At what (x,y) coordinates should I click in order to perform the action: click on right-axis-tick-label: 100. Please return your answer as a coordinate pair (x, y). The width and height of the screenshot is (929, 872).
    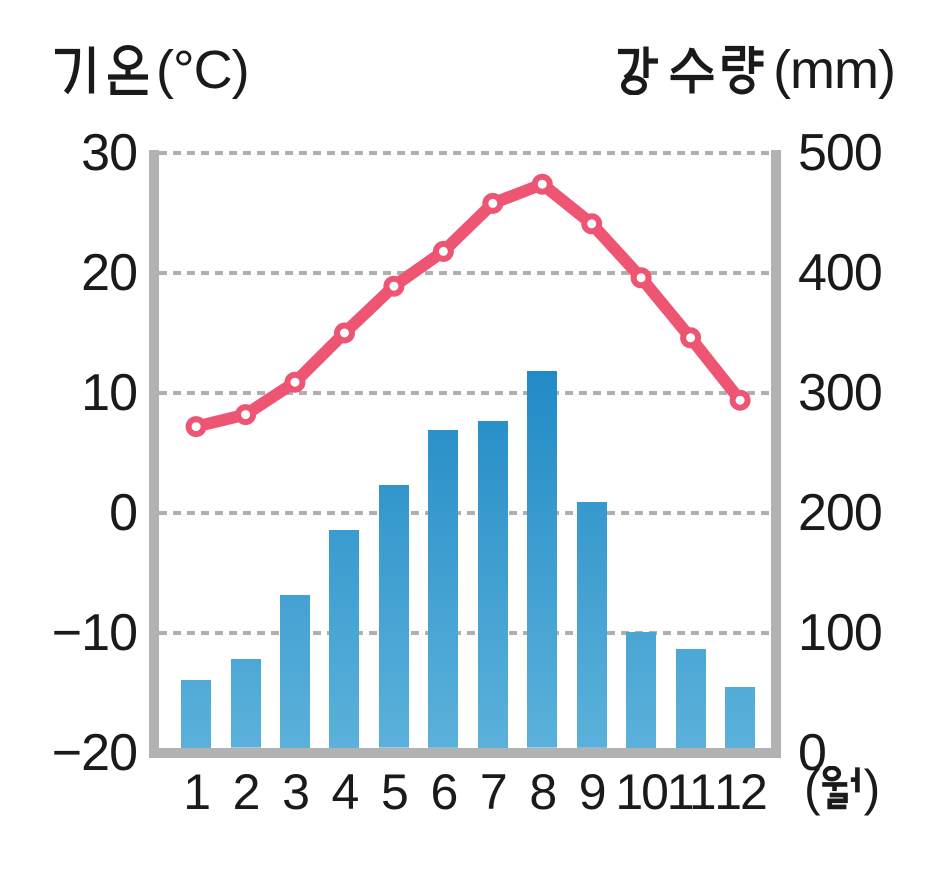
    Looking at the image, I should click on (840, 633).